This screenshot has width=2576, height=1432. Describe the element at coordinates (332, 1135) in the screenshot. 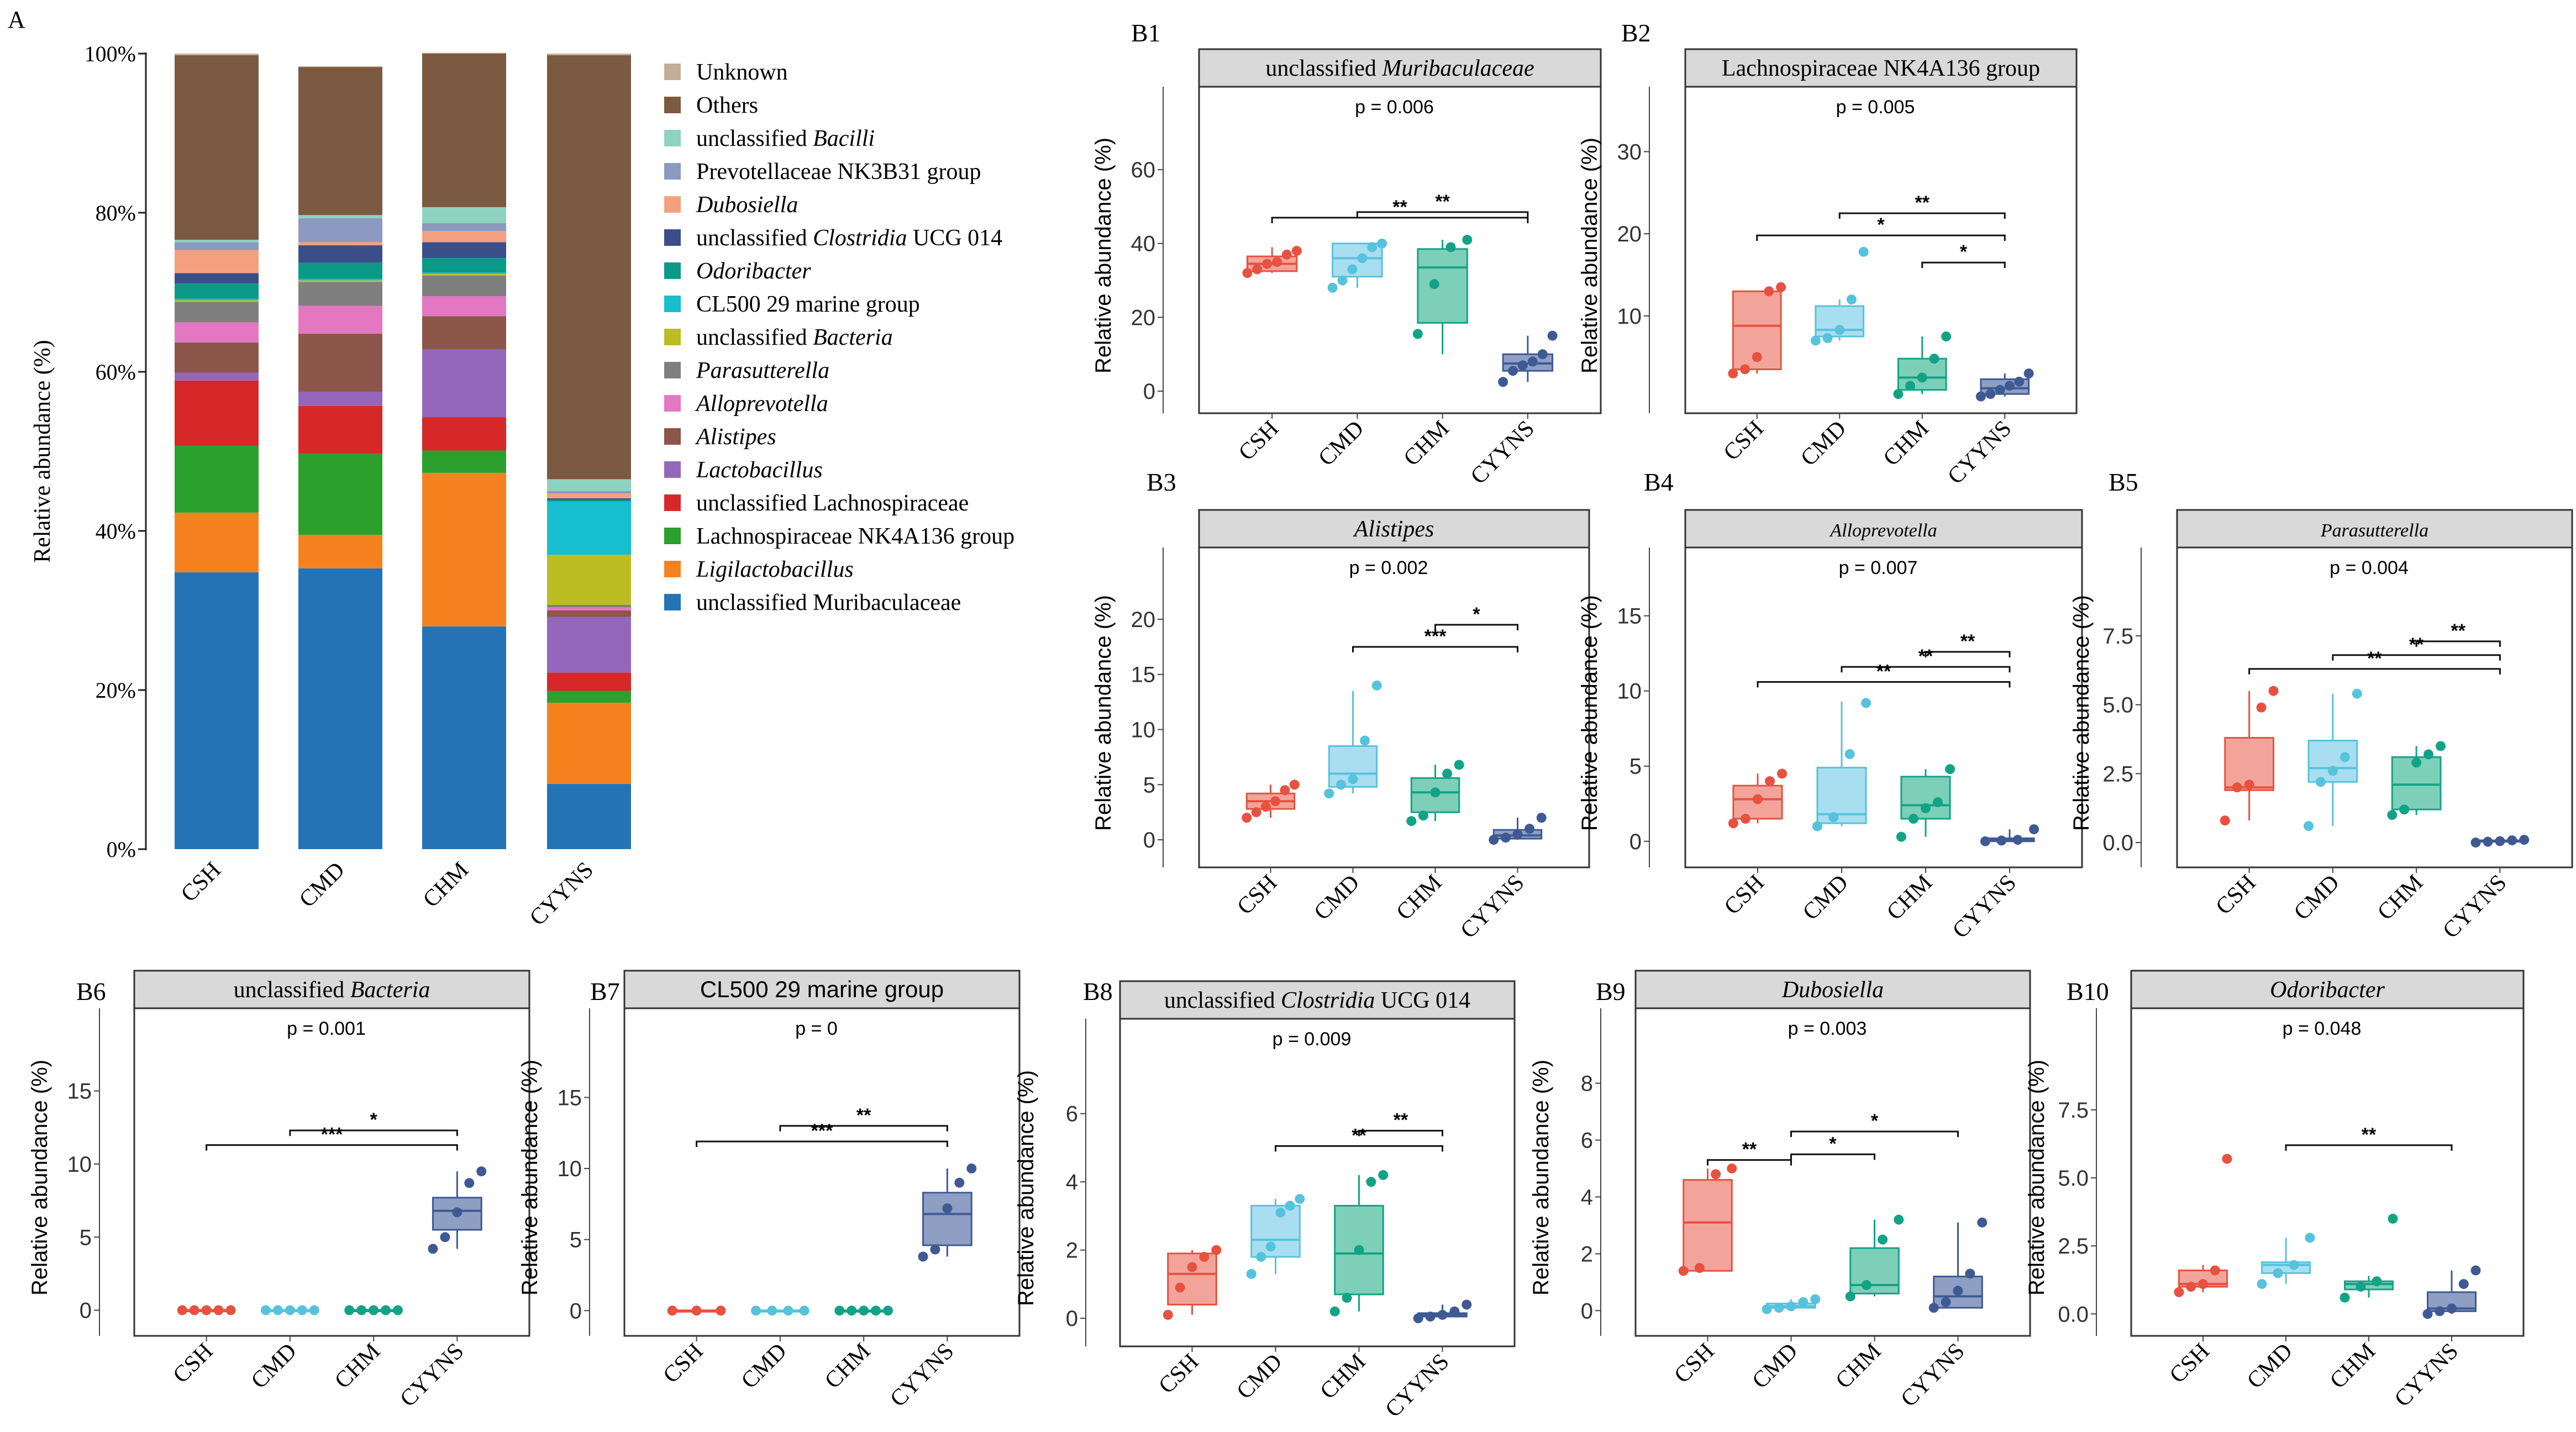

I see `significance-stars: ***` at that location.